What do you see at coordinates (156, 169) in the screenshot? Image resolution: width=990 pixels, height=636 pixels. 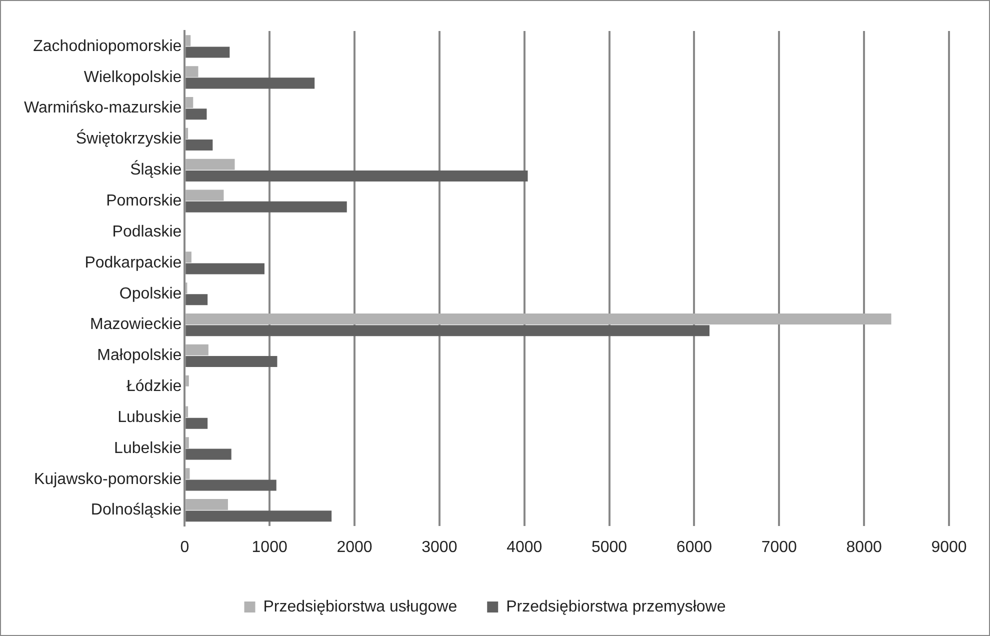 I see `y-tick-label: Śląskie` at bounding box center [156, 169].